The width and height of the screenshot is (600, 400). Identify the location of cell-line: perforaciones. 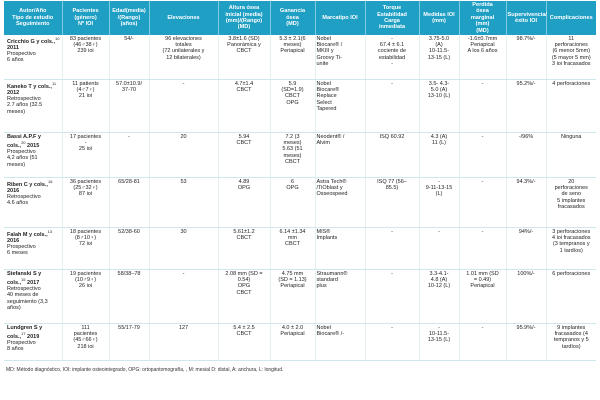
(571, 188).